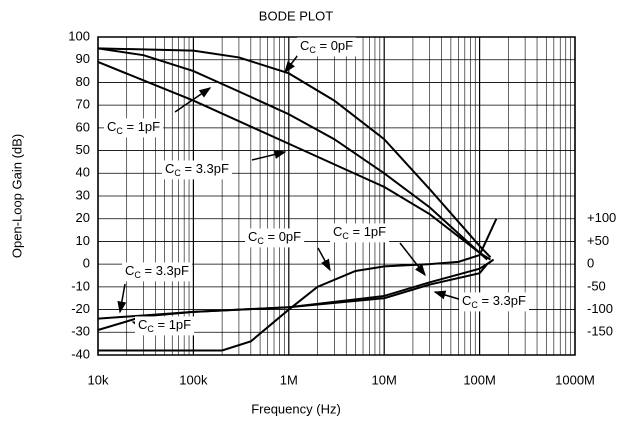  I want to click on y-tick-label: 0, so click(86, 263).